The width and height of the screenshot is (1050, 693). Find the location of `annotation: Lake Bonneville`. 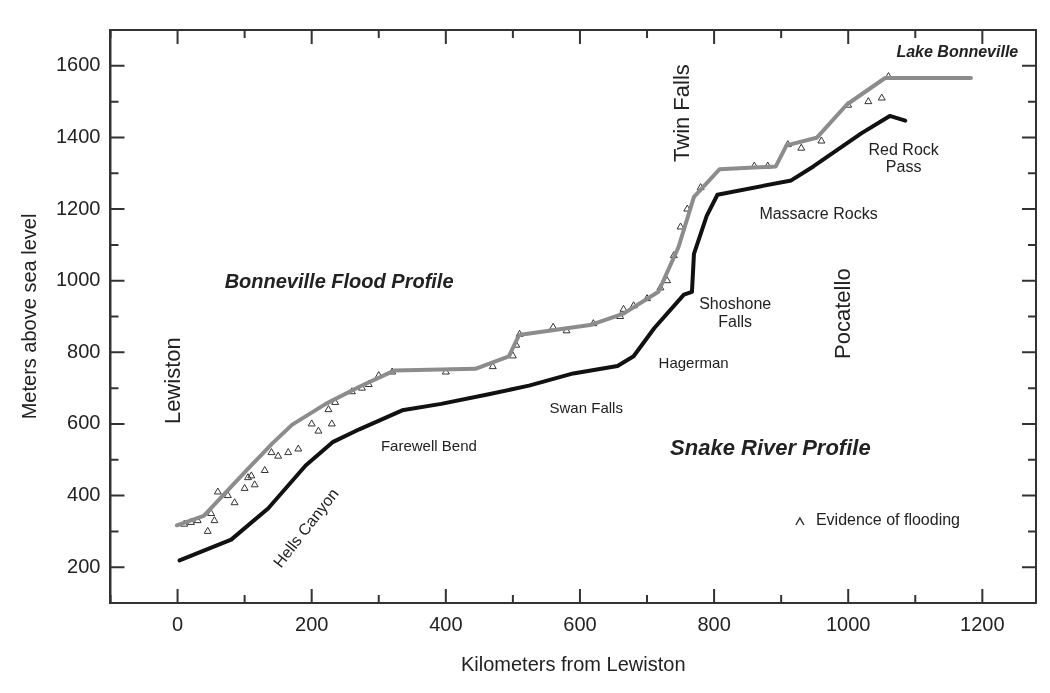

annotation: Lake Bonneville is located at coordinates (957, 52).